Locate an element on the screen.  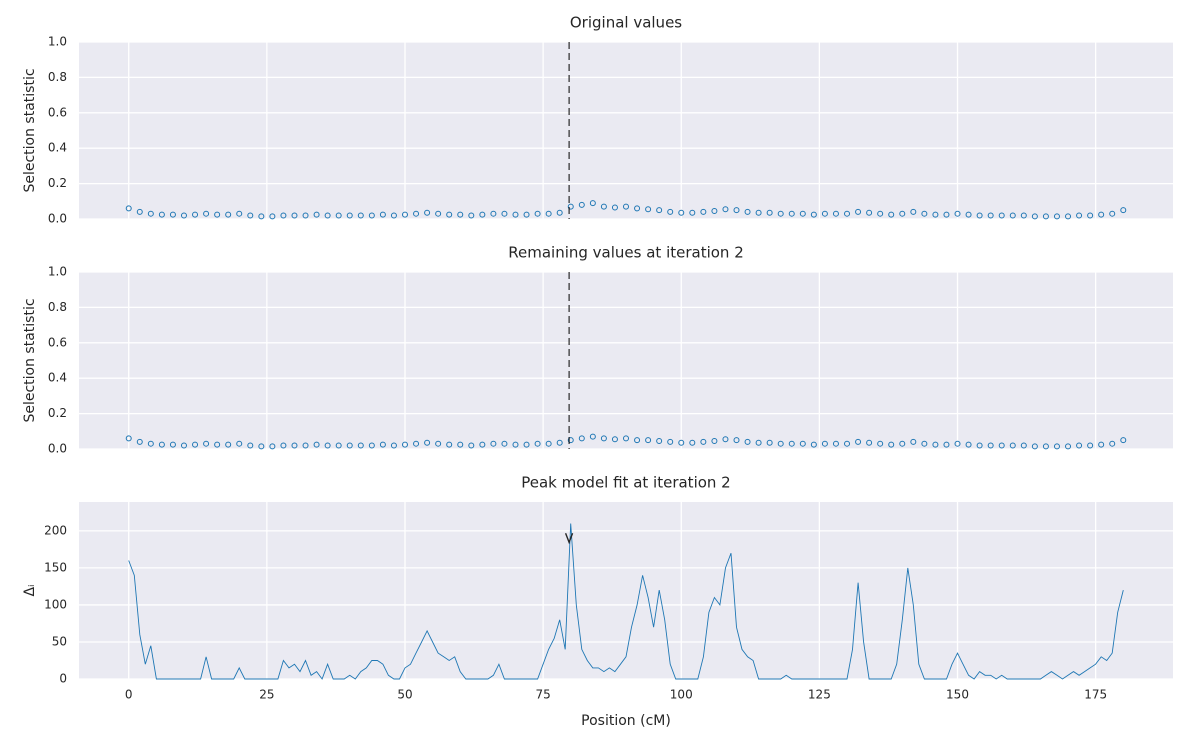
x-axis-label: Position (cM) is located at coordinates (626, 721).